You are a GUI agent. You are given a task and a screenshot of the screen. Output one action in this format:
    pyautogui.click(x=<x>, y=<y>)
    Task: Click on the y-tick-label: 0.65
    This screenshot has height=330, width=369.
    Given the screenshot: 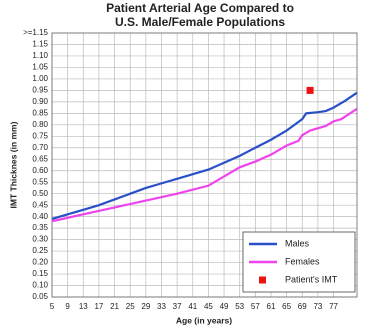 What is the action you would take?
    pyautogui.click(x=40, y=158)
    